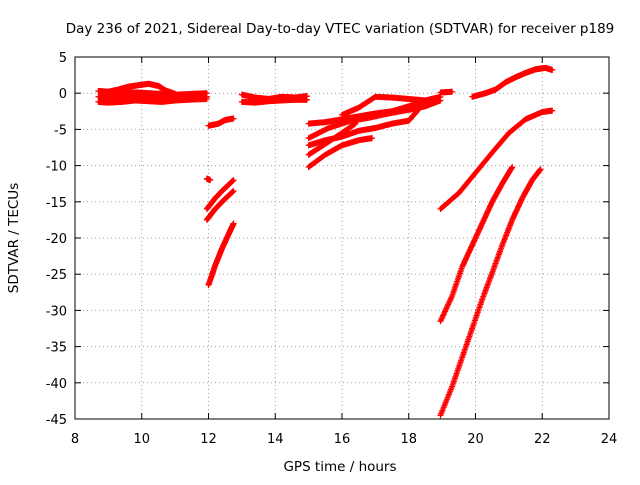 This screenshot has height=485, width=640. What do you see at coordinates (339, 467) in the screenshot?
I see `x-axis-label: GPS time / hours` at bounding box center [339, 467].